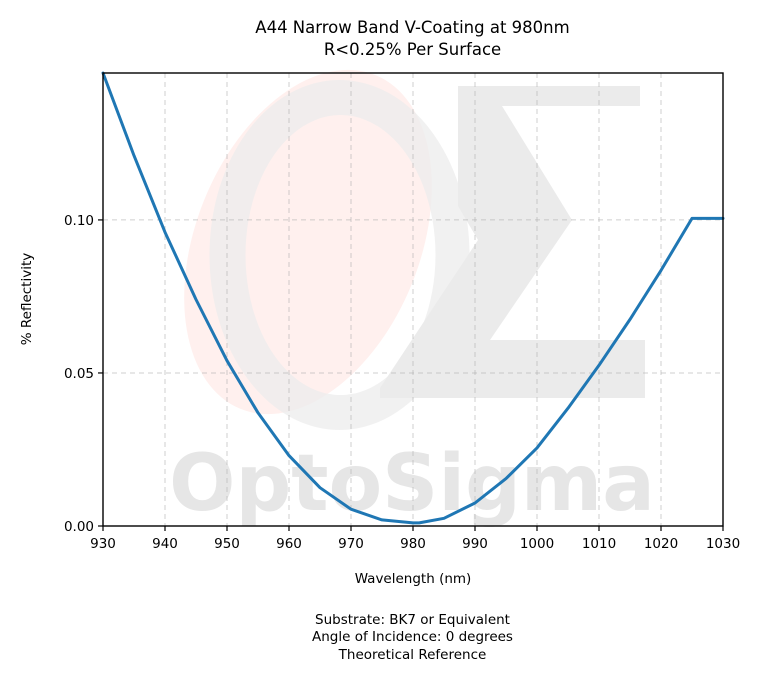 The height and width of the screenshot is (684, 763). Describe the element at coordinates (412, 637) in the screenshot. I see `footnote-angle: Angle of Incidence: 0 degrees` at that location.